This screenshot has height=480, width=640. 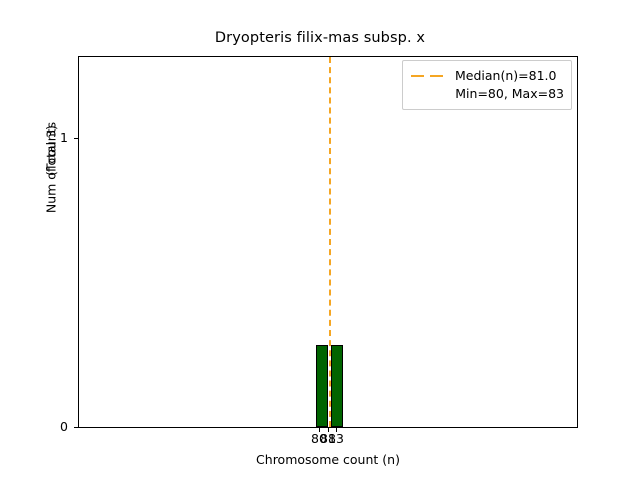 I want to click on chart-title: Dryopteris filix-mas subsp. x, so click(x=320, y=38).